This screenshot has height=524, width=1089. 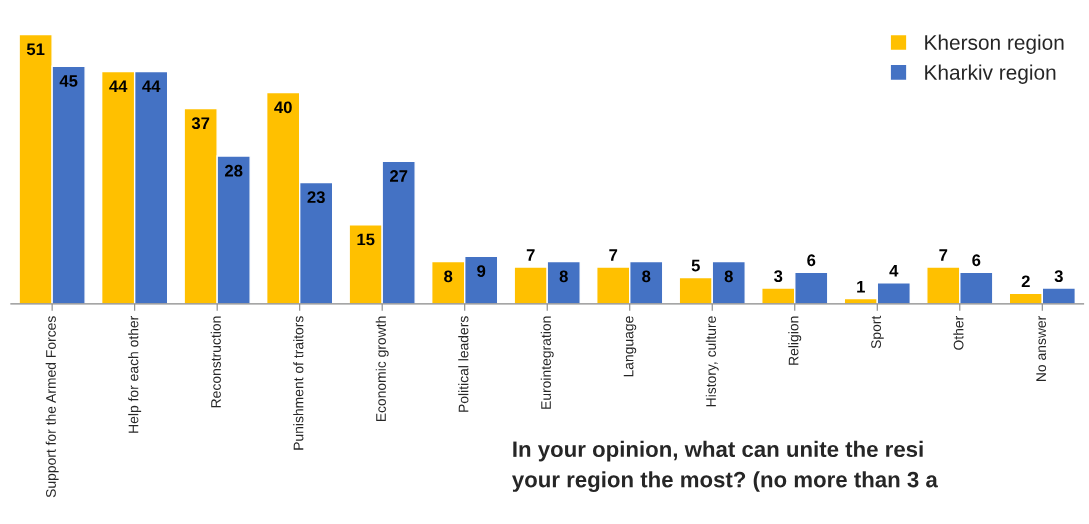 I want to click on x-tick-label: Reconstruction, so click(x=215, y=362).